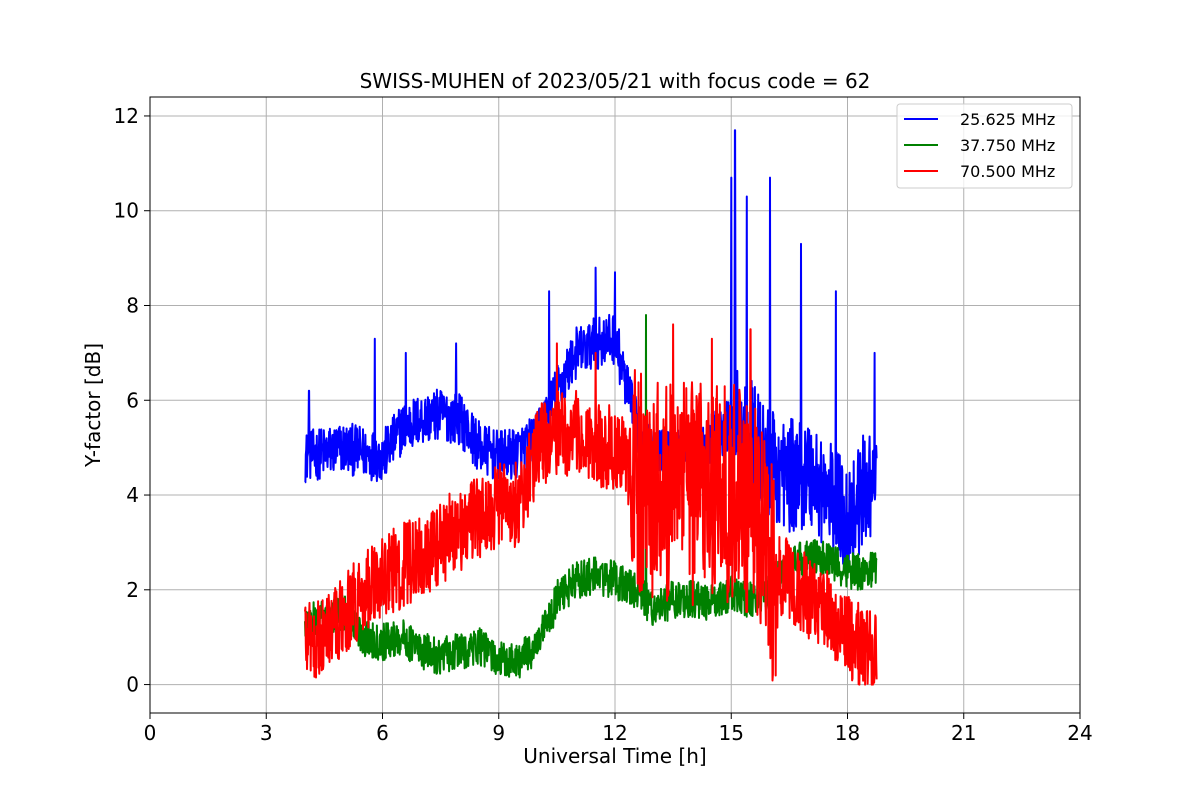 The image size is (1200, 800). I want to click on x-tick-label: 24, so click(1079, 733).